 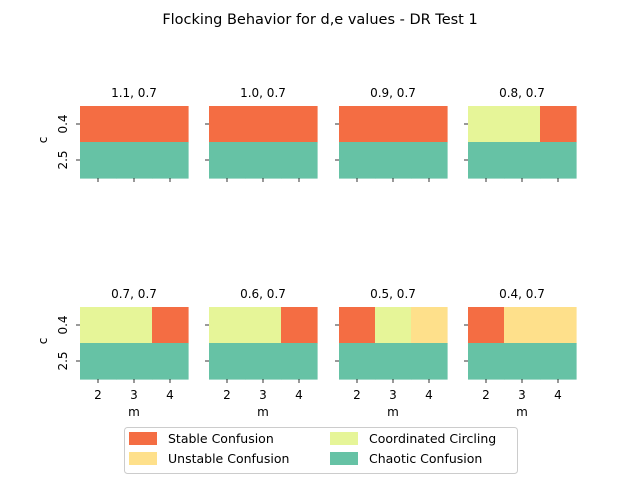 I want to click on legend-frame, so click(x=321, y=450).